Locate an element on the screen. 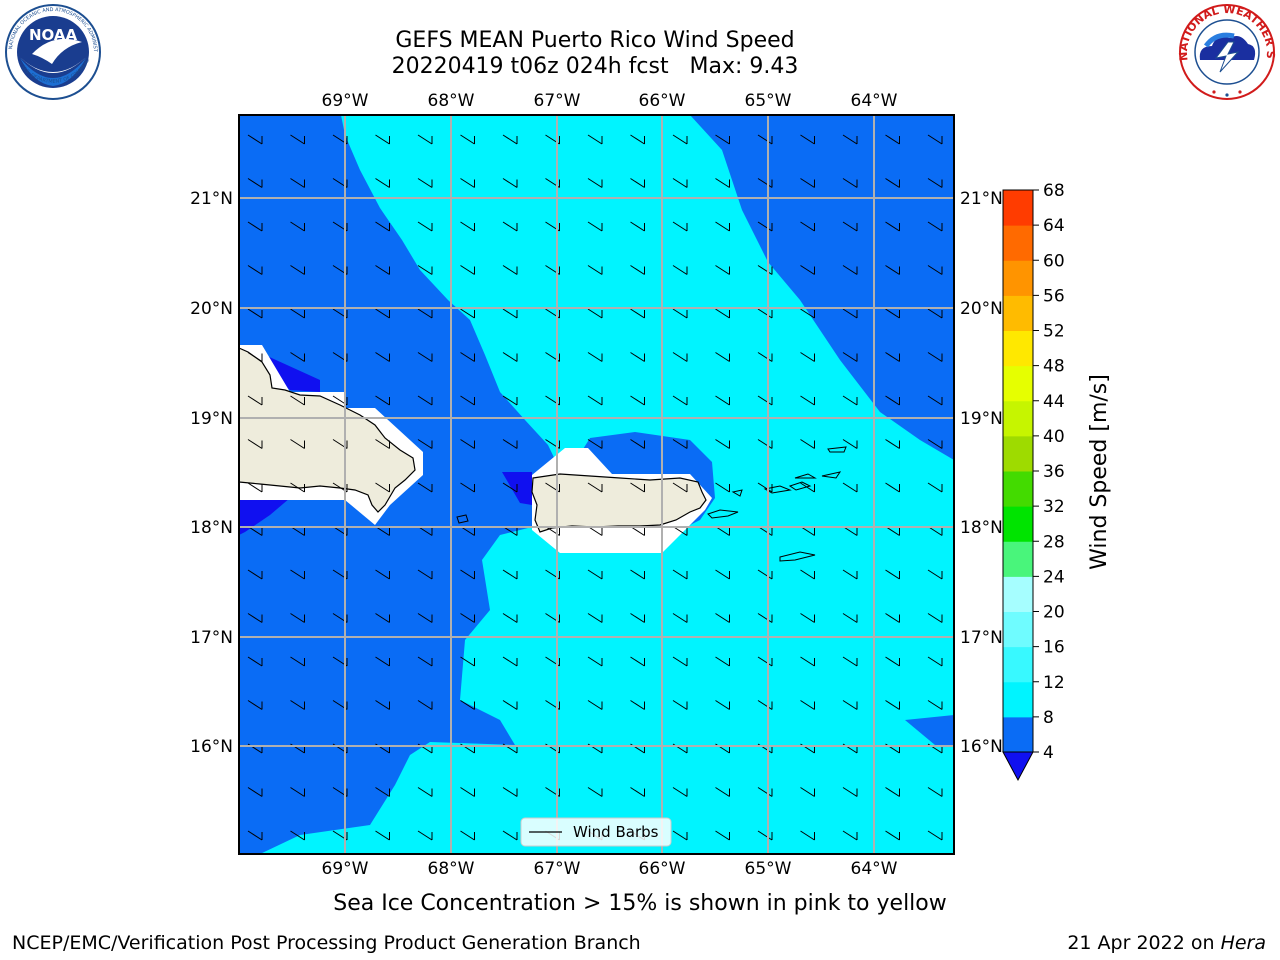  colorbar-tick-label: 28 is located at coordinates (1054, 542).